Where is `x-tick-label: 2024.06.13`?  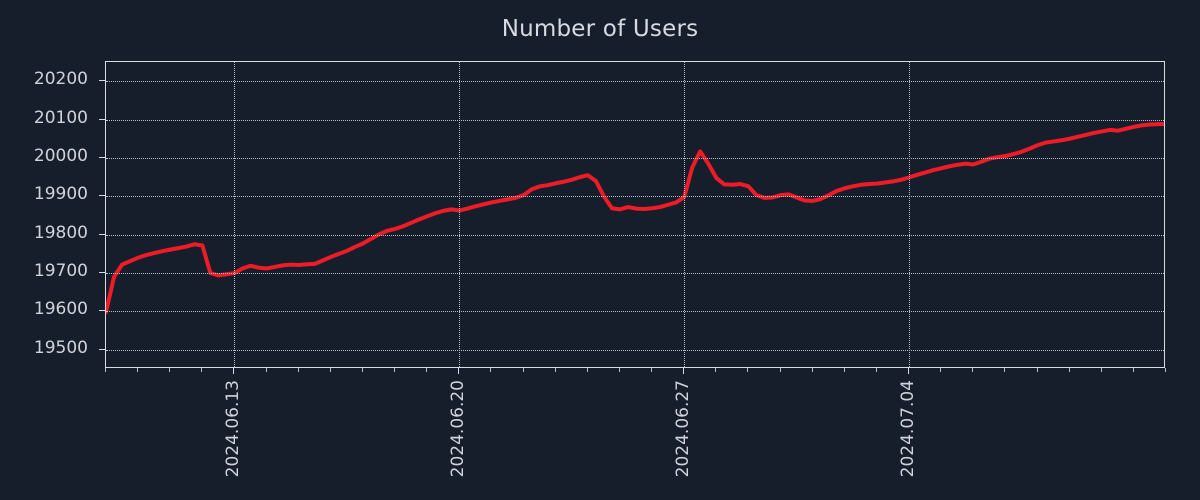 x-tick-label: 2024.06.13 is located at coordinates (233, 429).